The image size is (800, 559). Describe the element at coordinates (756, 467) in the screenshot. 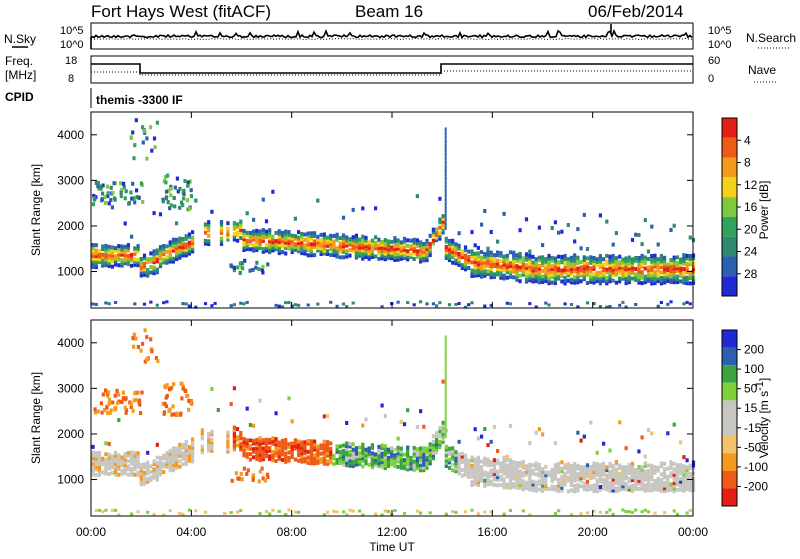

I see `colorbar-tick: -100` at that location.